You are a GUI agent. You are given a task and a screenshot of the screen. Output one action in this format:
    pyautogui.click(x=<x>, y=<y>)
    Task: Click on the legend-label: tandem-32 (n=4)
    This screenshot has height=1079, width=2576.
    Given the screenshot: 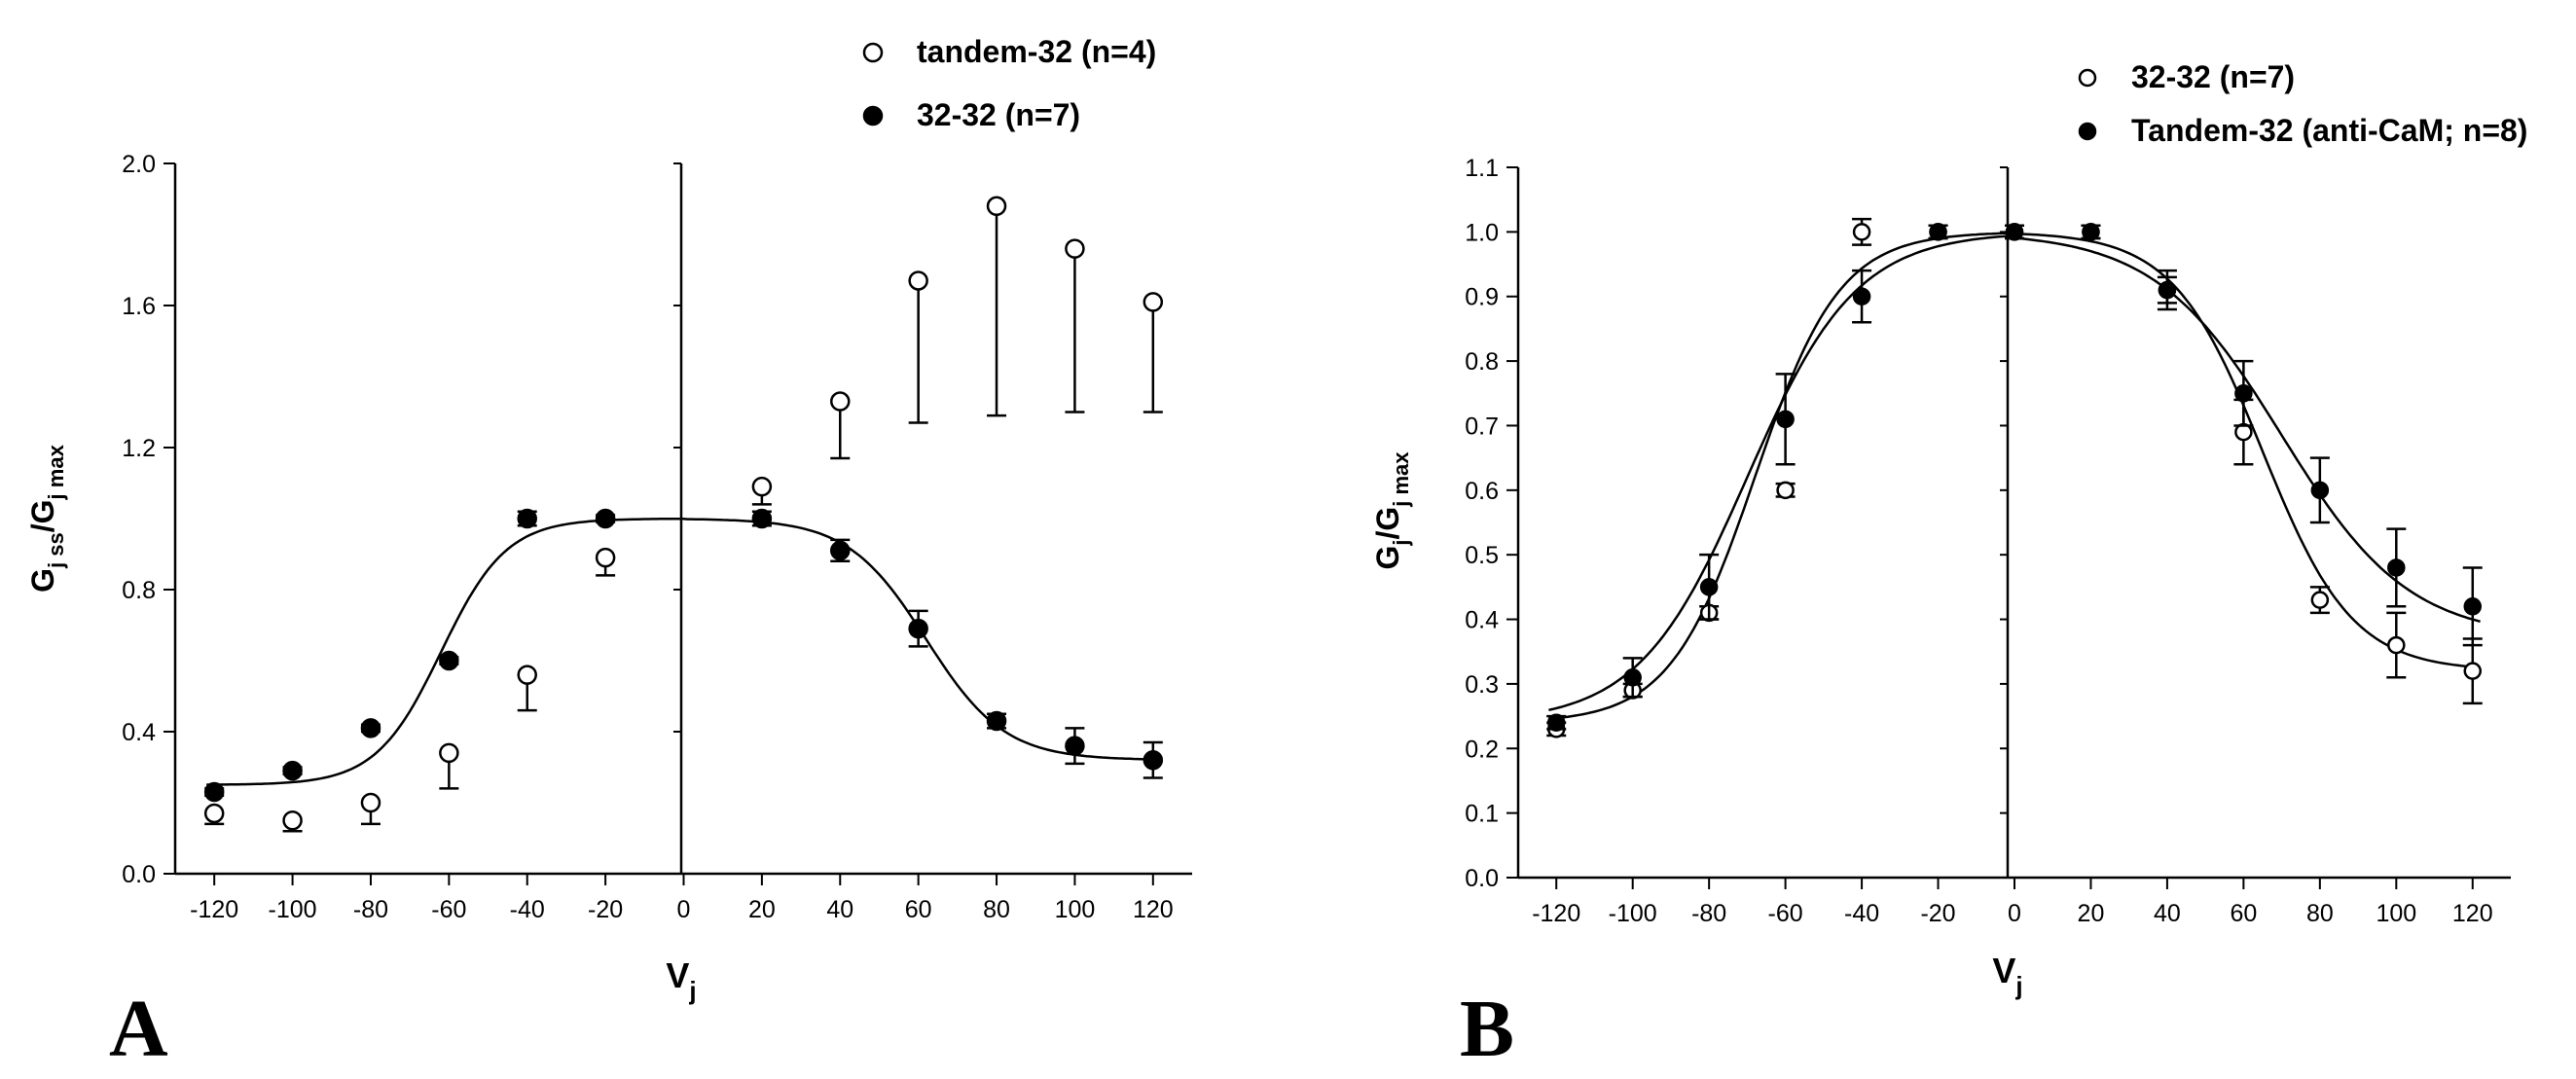 What is the action you would take?
    pyautogui.click(x=1036, y=52)
    